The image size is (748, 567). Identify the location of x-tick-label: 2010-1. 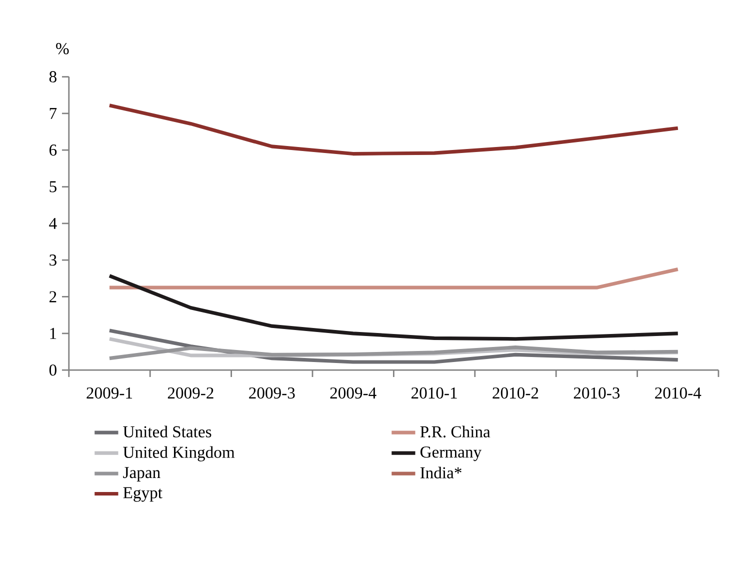
(434, 393).